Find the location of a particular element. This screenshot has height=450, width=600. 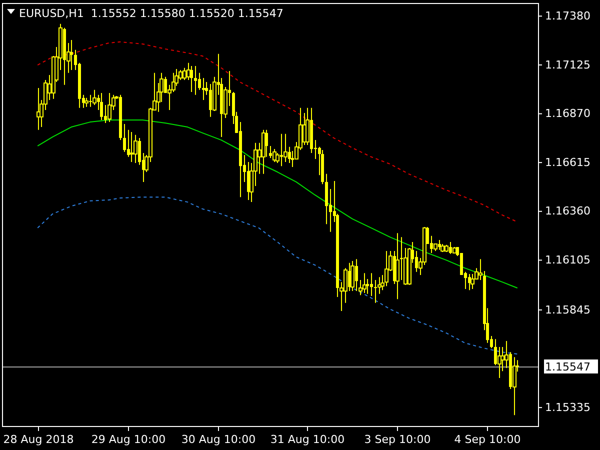

y-tick-label: 1.16105 is located at coordinates (567, 260).